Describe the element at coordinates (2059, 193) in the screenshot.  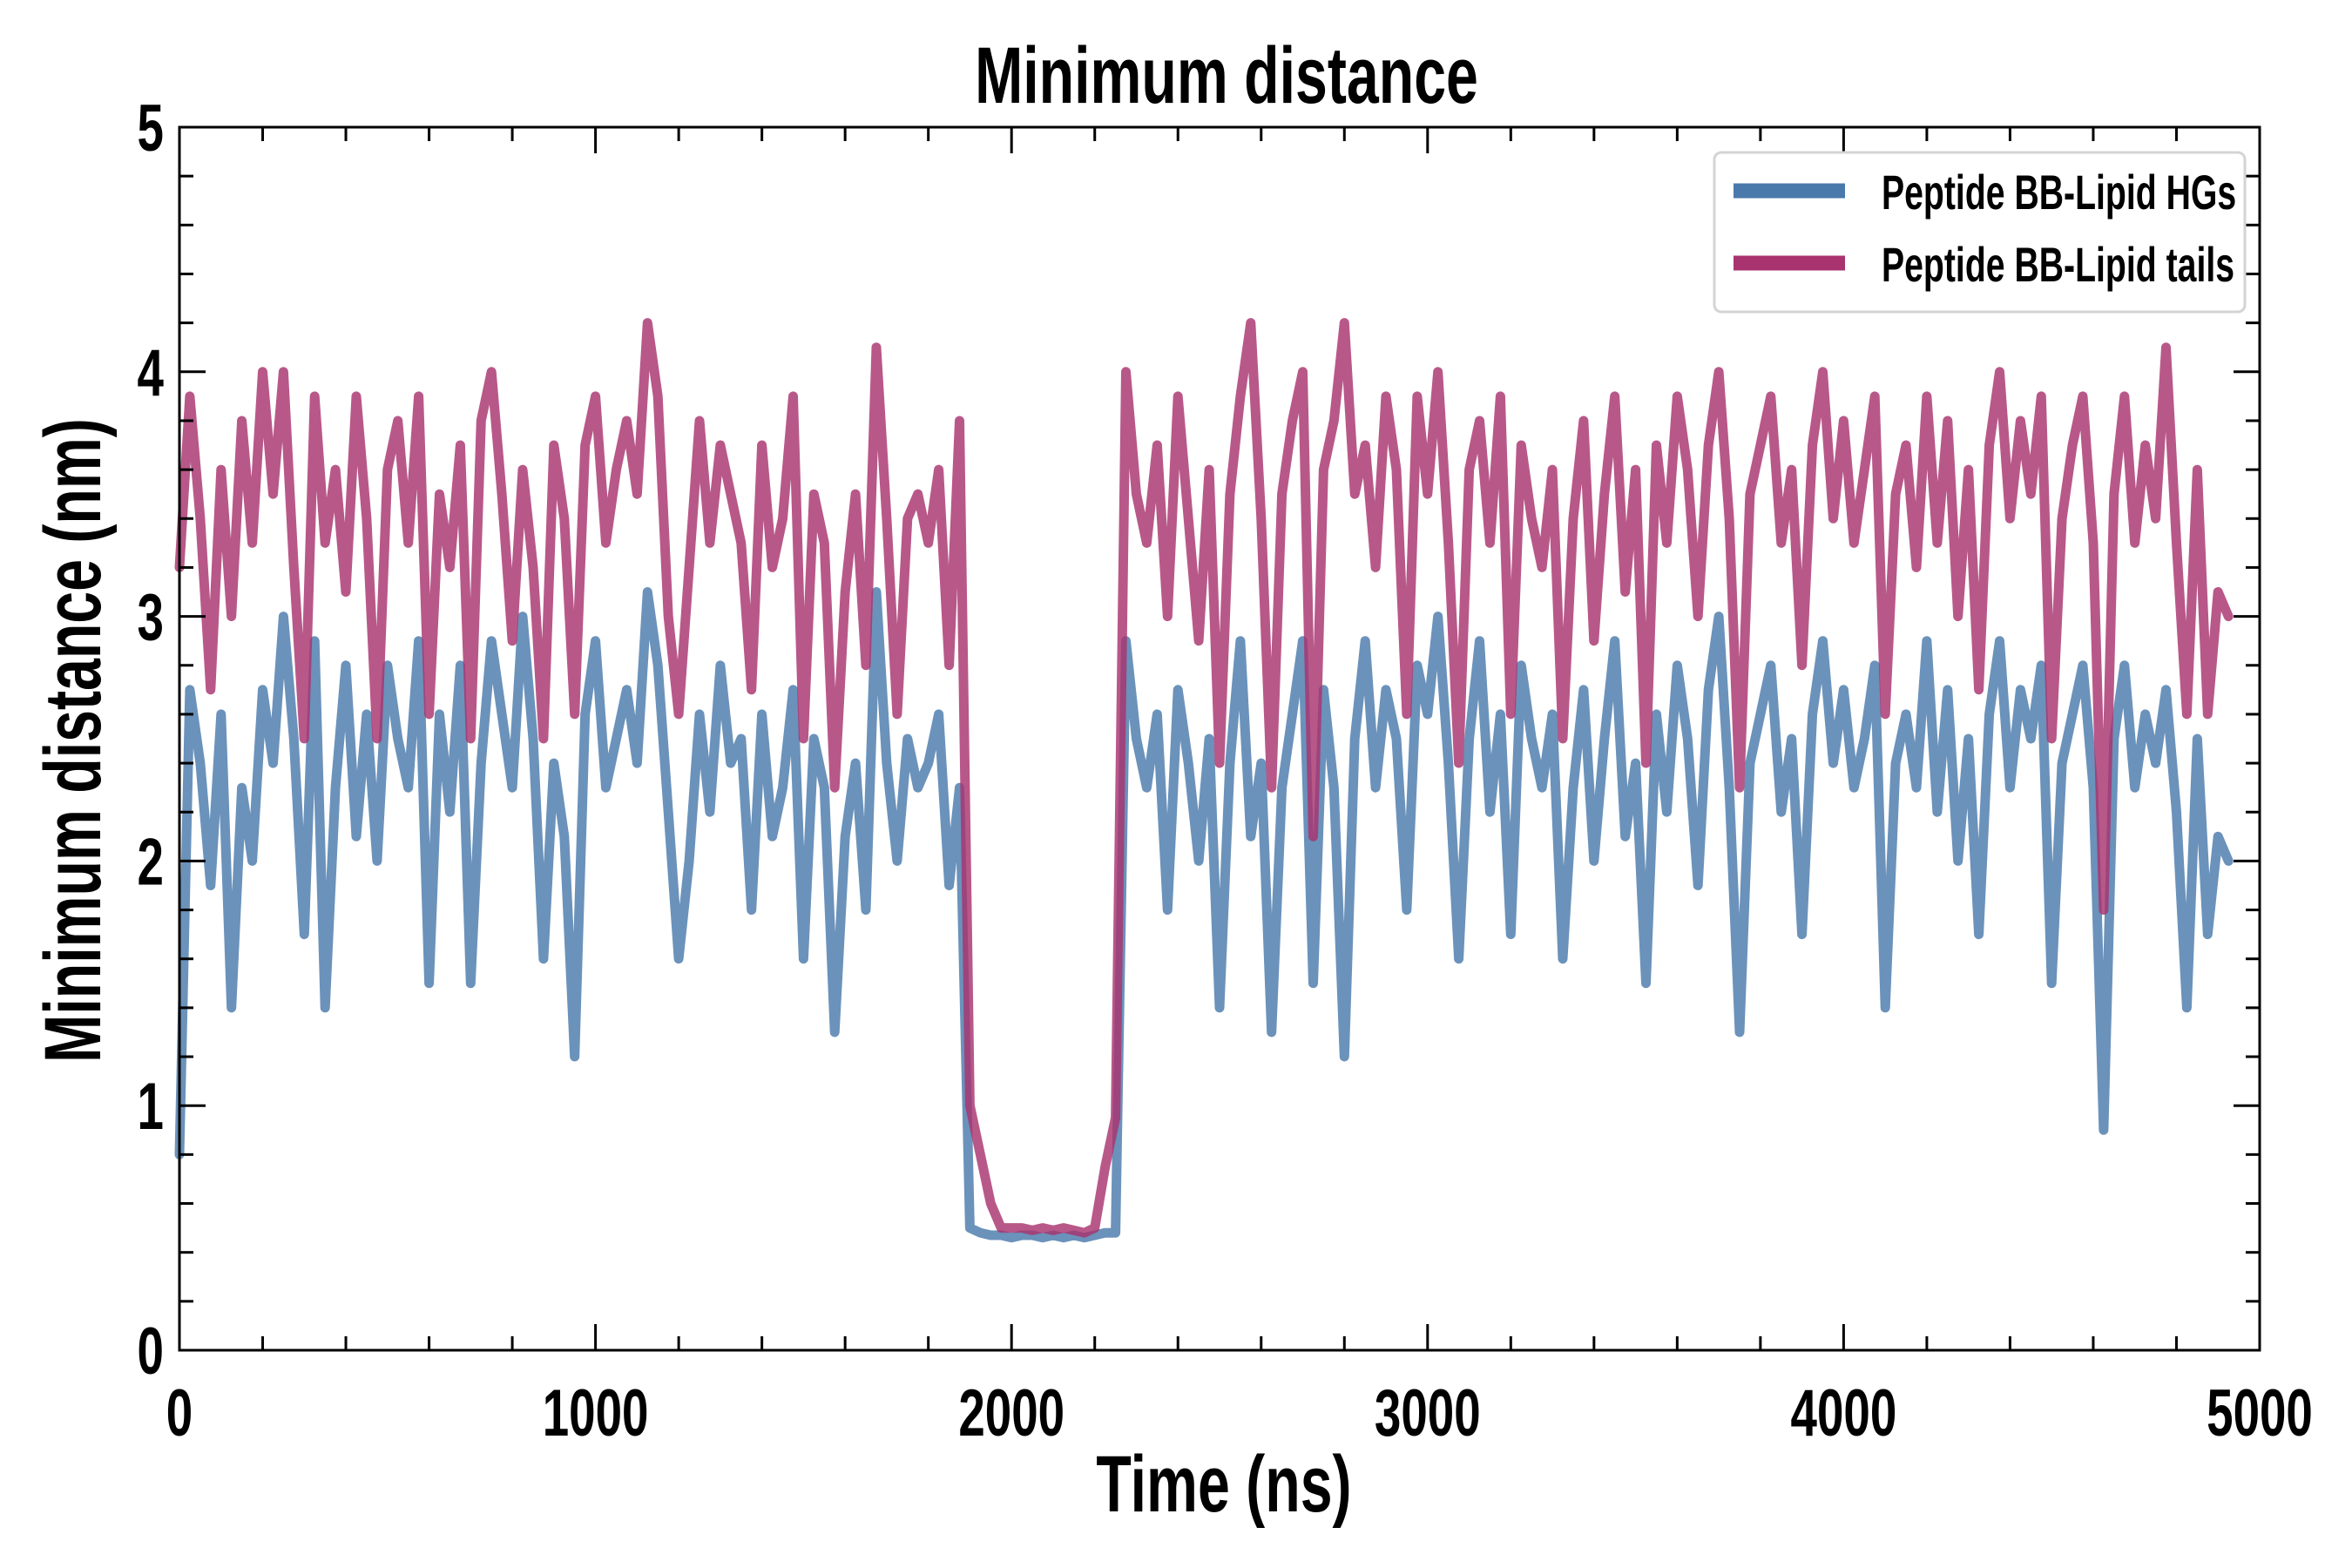
I see `legend-label-hgs: Peptide BB-Lipid HGs` at that location.